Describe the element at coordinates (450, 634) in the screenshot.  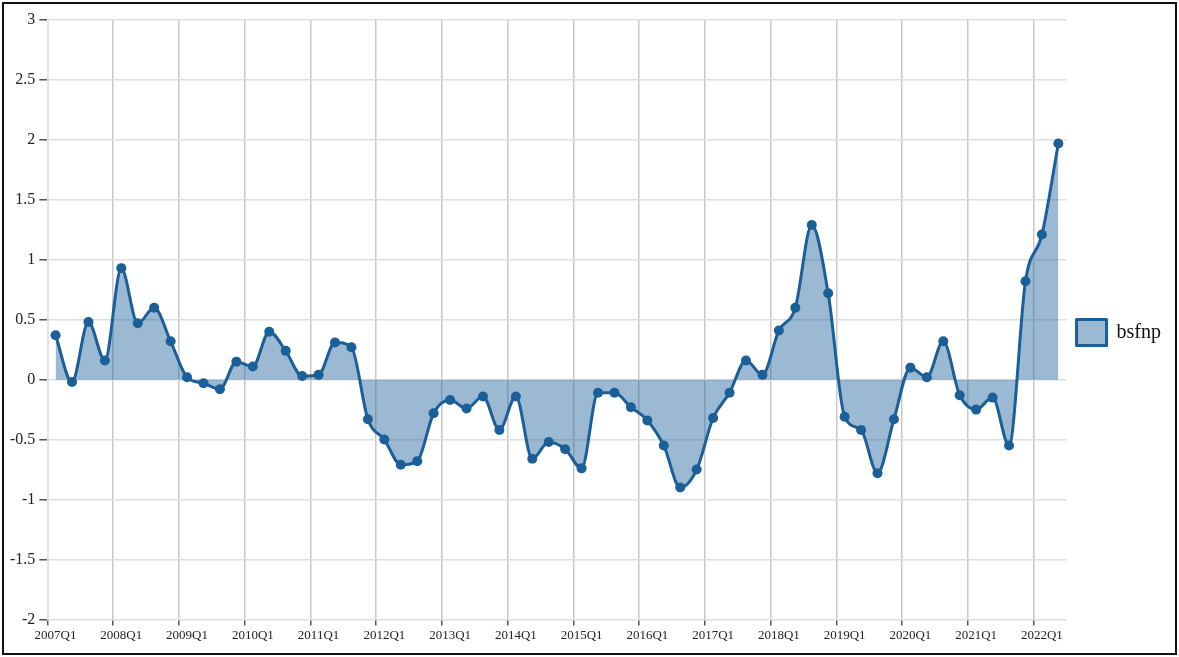
I see `x-tick-label: 2013Q1` at that location.